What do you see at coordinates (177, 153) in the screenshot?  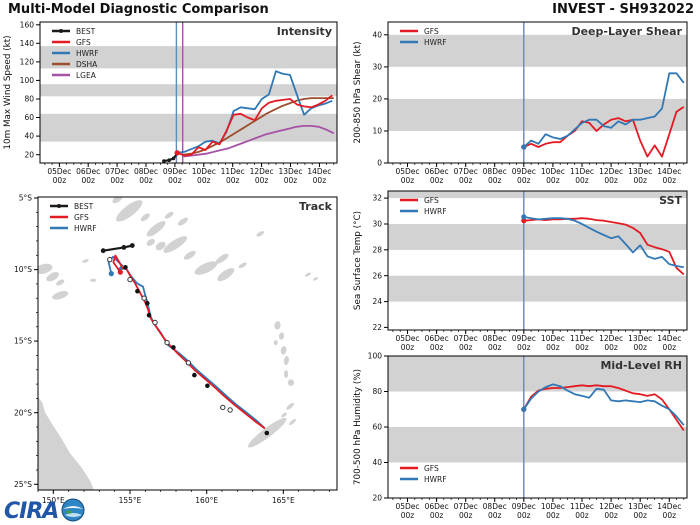 I see `series-gfs-start-dot` at bounding box center [177, 153].